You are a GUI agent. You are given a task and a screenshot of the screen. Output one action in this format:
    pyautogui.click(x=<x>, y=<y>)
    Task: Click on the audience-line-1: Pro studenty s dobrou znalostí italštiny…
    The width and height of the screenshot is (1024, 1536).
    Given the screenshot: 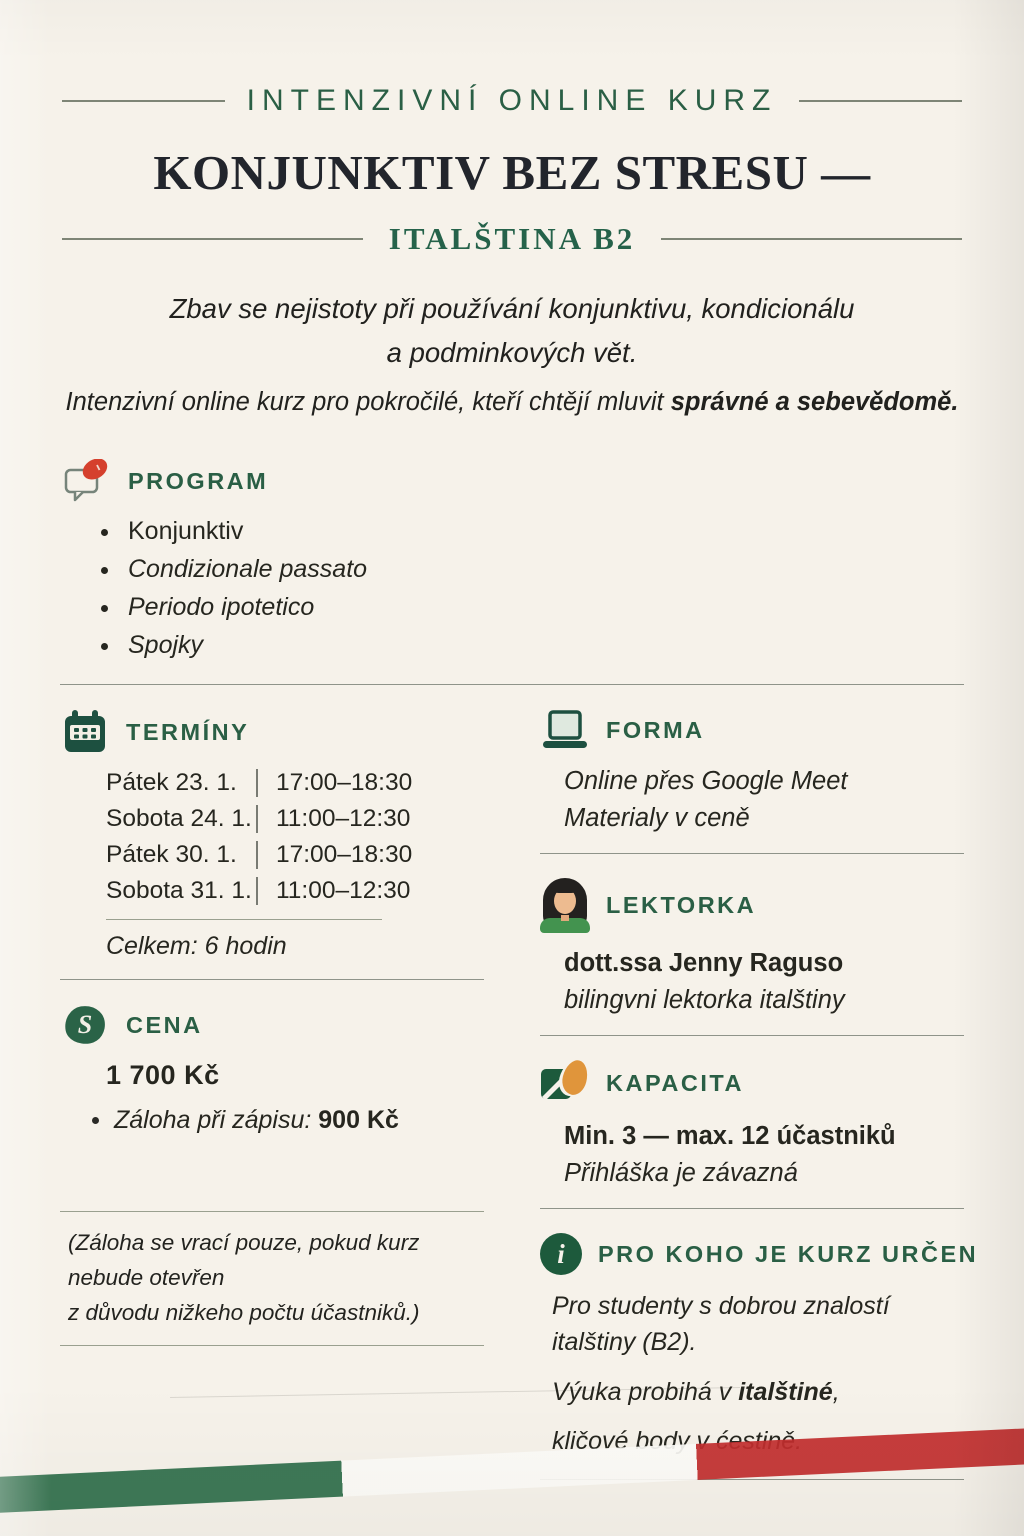 What is the action you would take?
    pyautogui.click(x=721, y=1324)
    